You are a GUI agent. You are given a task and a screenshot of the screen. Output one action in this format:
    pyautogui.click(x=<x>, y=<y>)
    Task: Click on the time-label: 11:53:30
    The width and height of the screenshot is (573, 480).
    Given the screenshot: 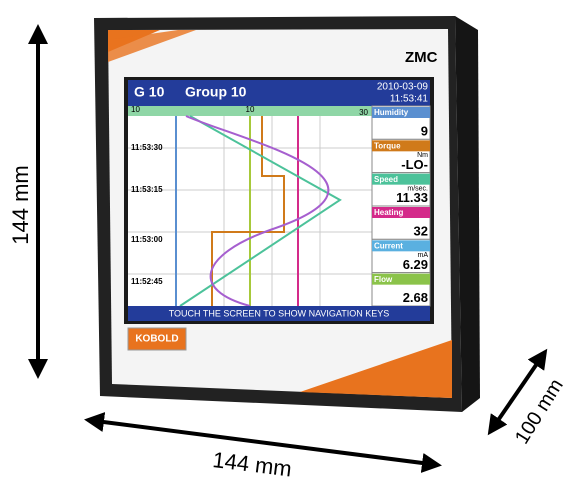 What is the action you would take?
    pyautogui.click(x=147, y=147)
    